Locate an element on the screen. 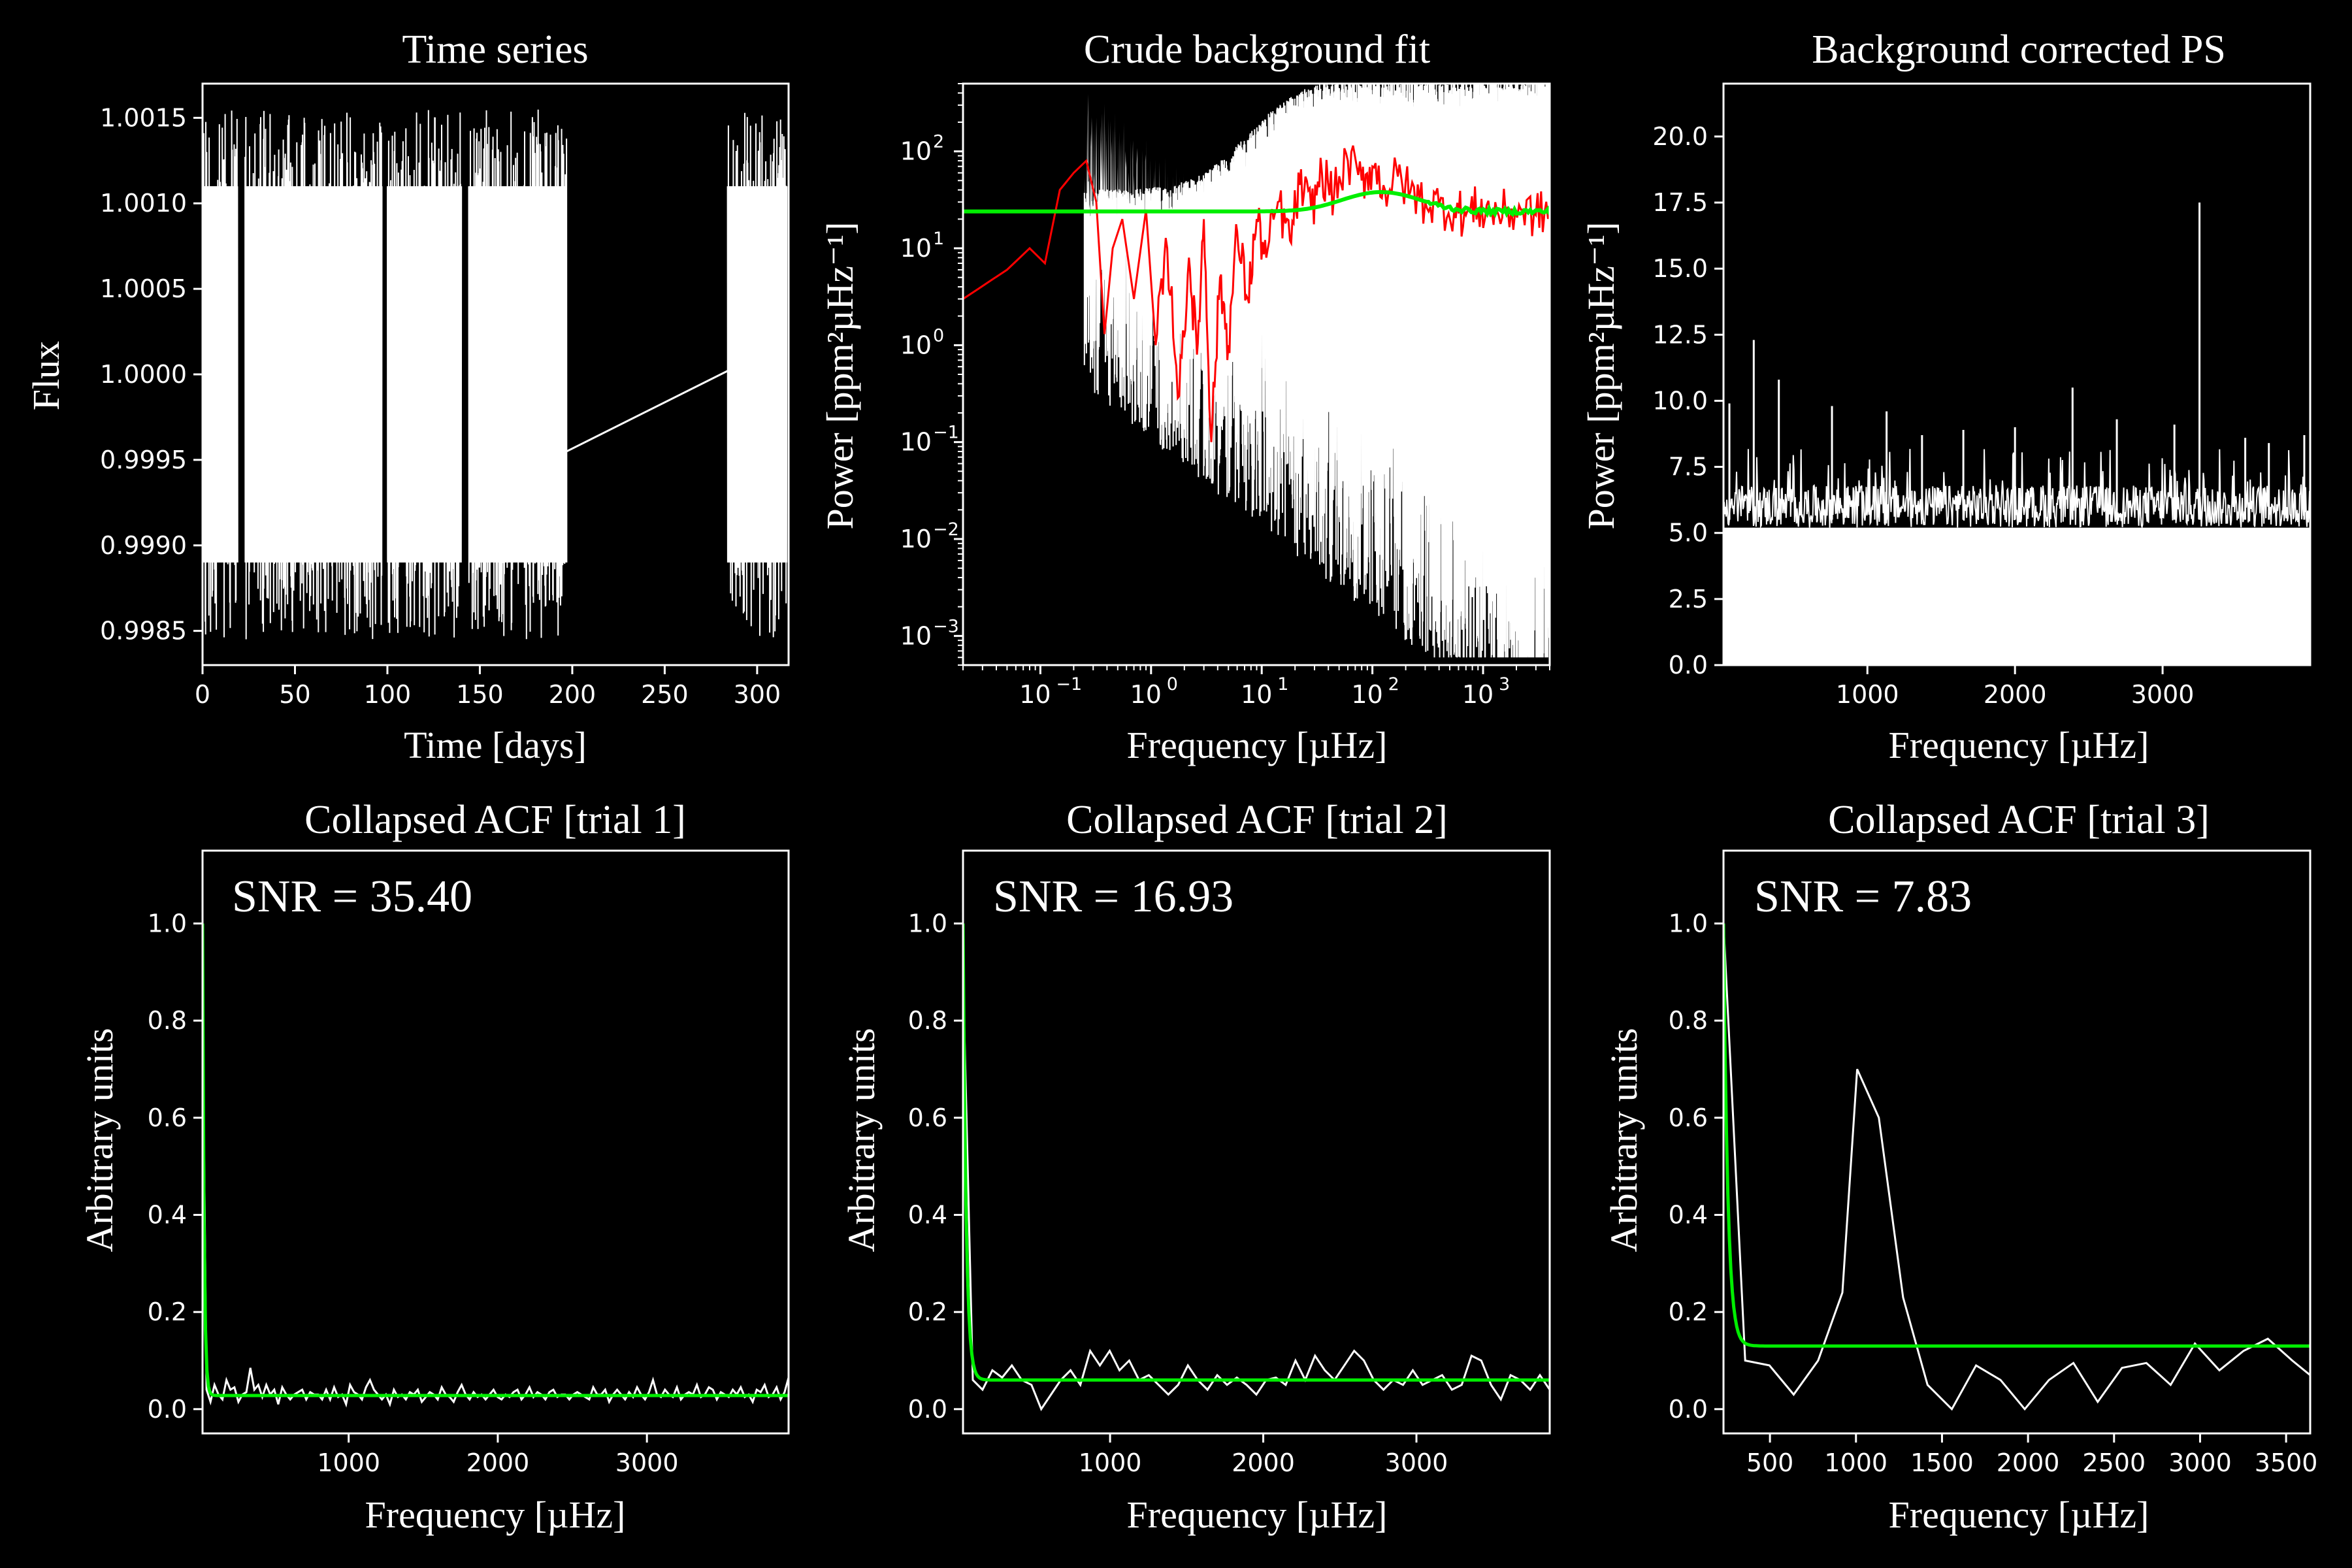  background-fit-ylabel: Power [ppm²µHz⁻¹] is located at coordinates (840, 376).